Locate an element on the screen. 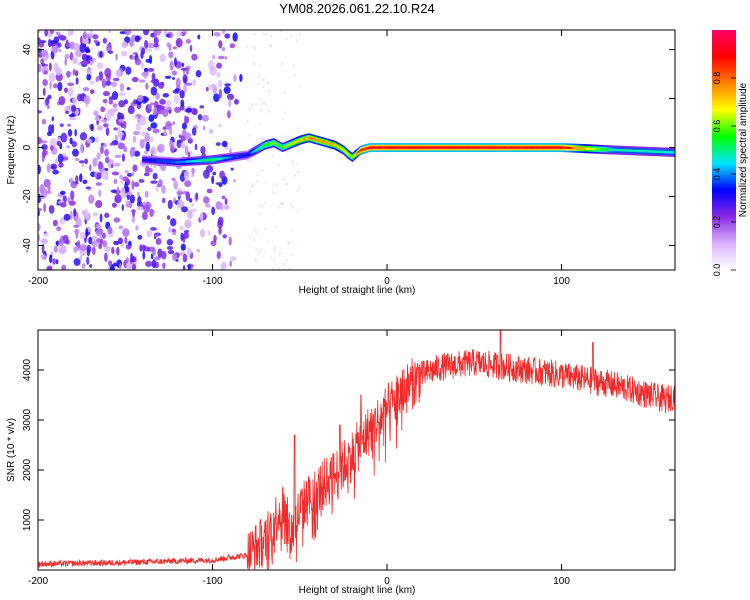 This screenshot has width=750, height=600. colorbar-tick-label: 0.0 is located at coordinates (717, 270).